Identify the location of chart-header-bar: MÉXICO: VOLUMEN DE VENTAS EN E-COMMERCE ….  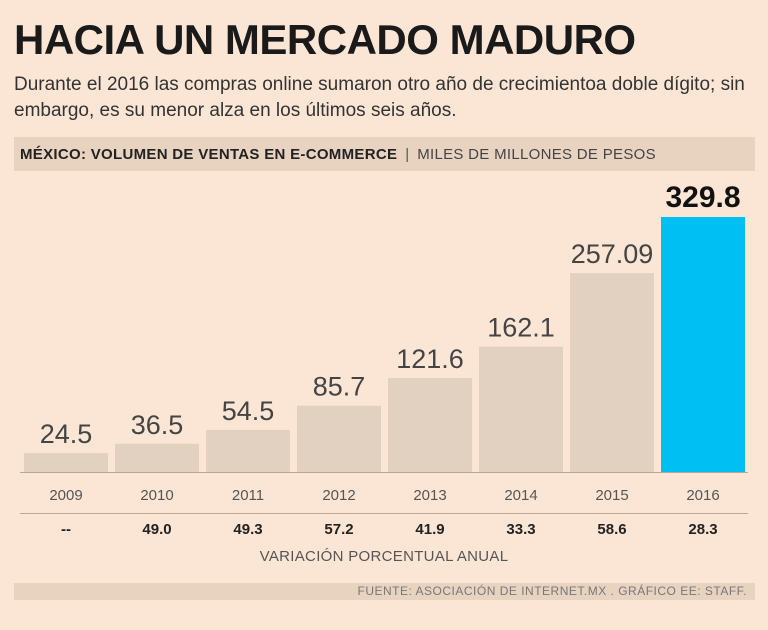
(384, 154).